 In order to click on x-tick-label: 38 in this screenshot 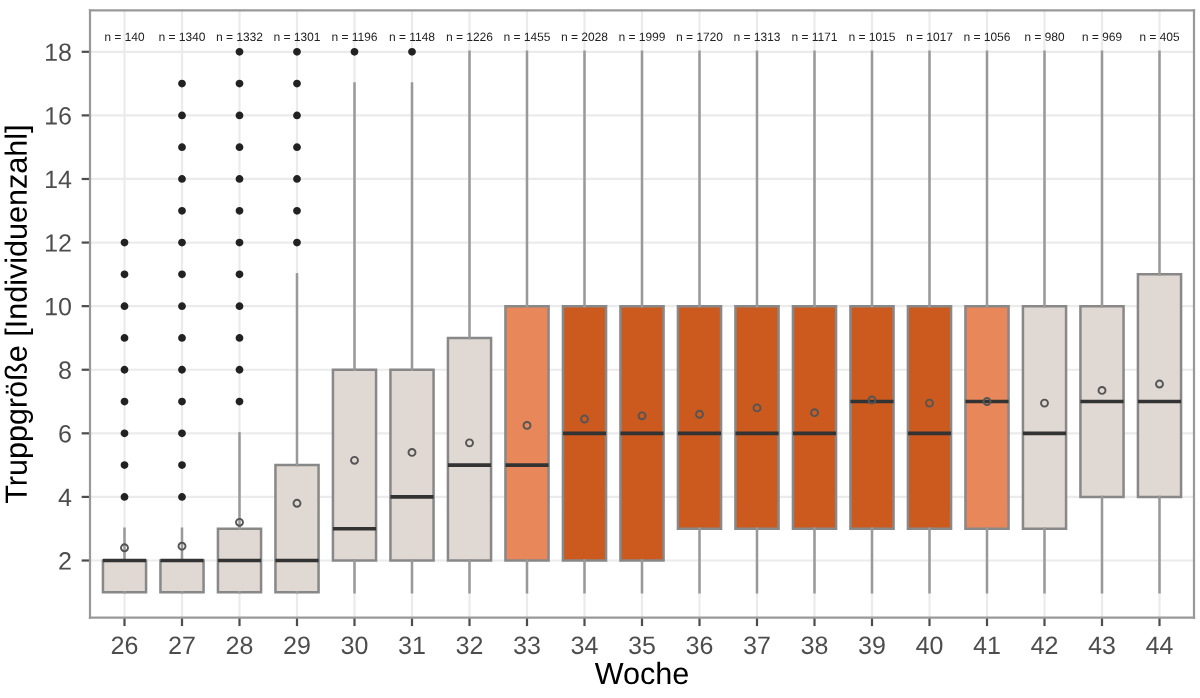, I will do `click(814, 645)`.